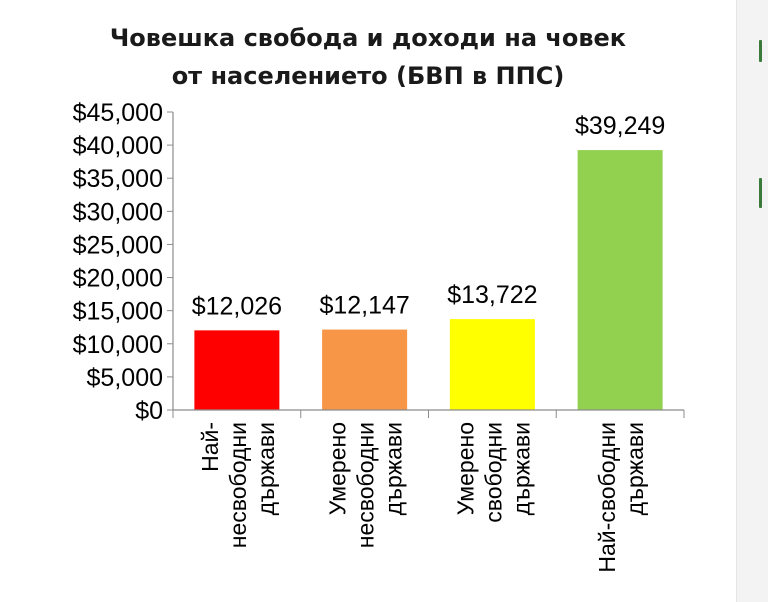  I want to click on category-label-line: Най-свободни, so click(607, 497).